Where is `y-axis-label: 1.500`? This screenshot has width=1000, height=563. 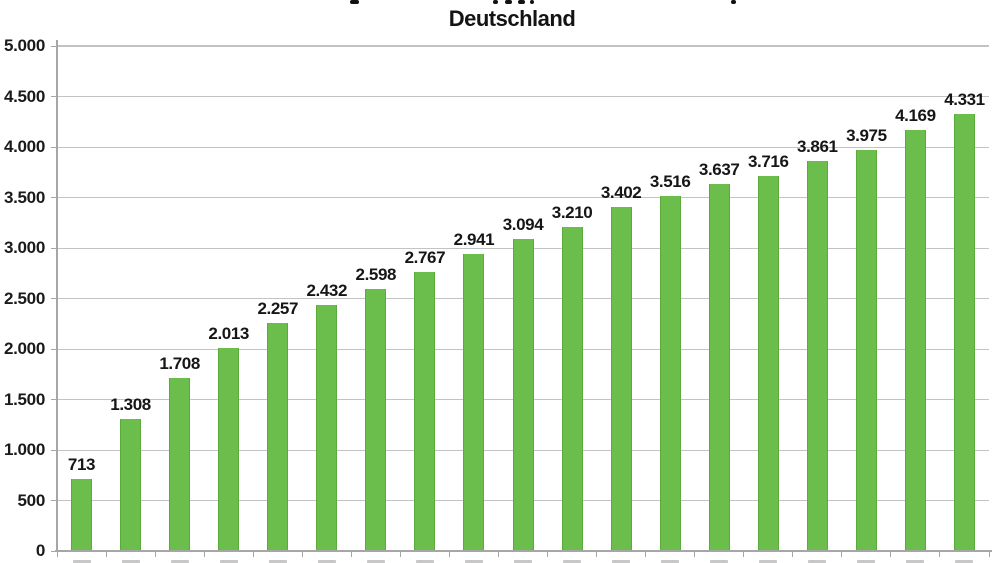 y-axis-label: 1.500 is located at coordinates (24, 399).